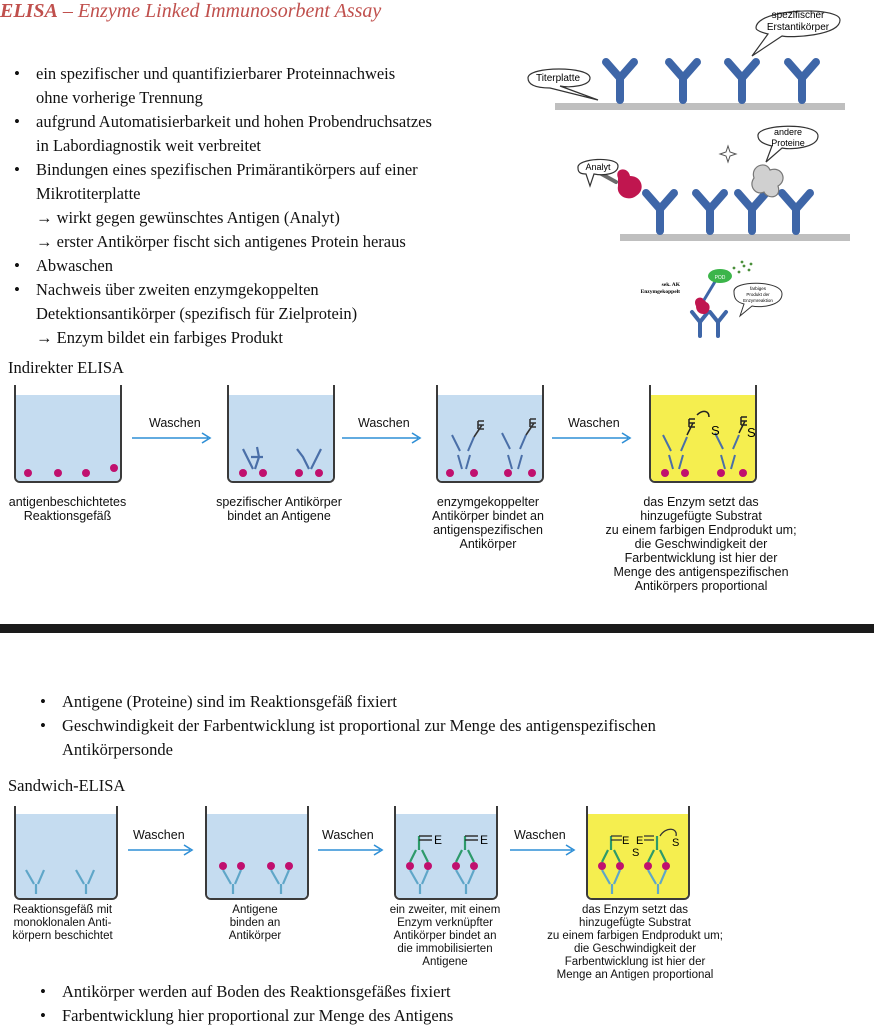 The height and width of the screenshot is (1028, 874). Describe the element at coordinates (558, 78) in the screenshot. I see `svg-text: Titerplatte` at that location.